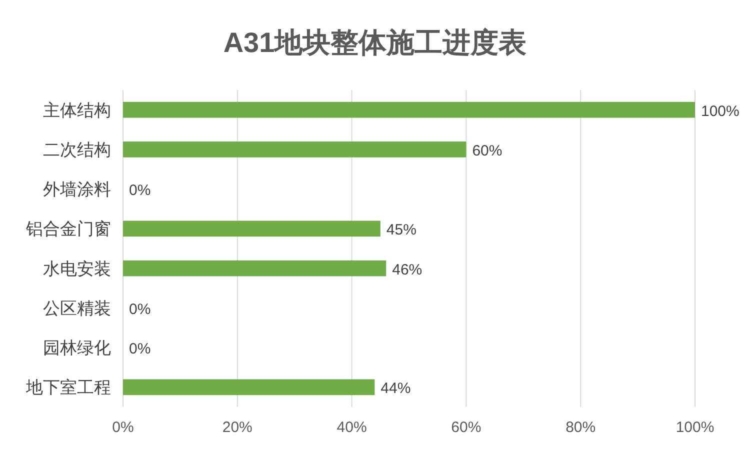 Image resolution: width=750 pixels, height=449 pixels. Describe the element at coordinates (466, 427) in the screenshot. I see `x-tick-label: 60%` at that location.